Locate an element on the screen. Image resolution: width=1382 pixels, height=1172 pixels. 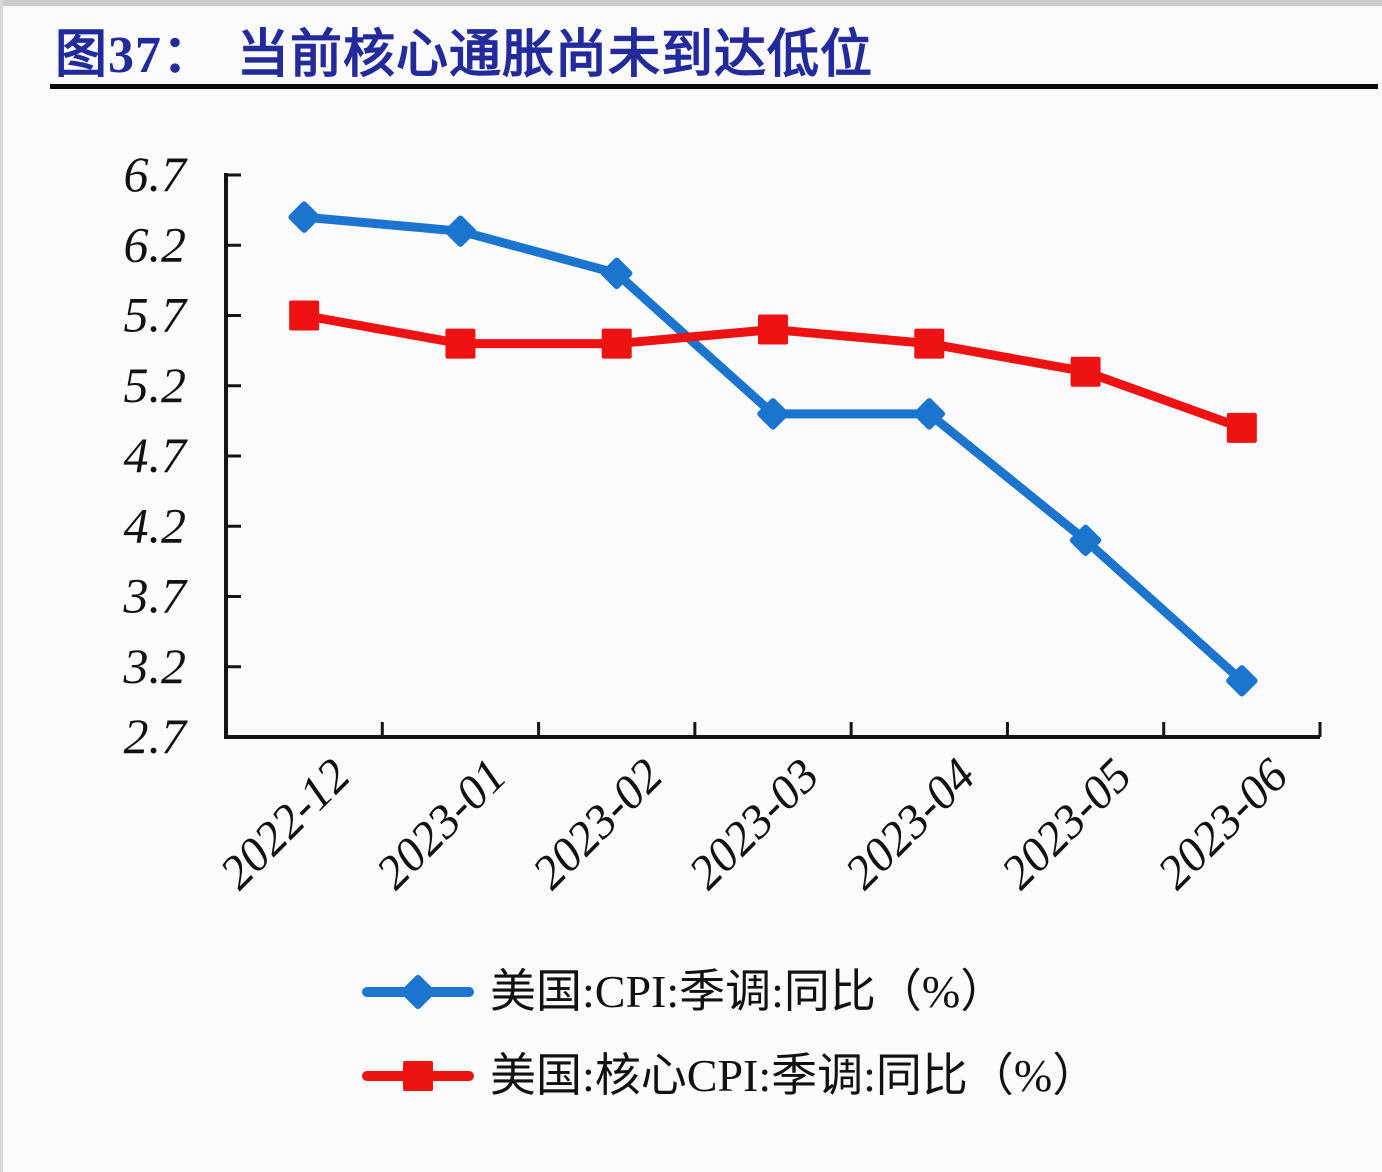
figure-title-text: 当前核心通胀尚未到达低位 is located at coordinates (555, 55).